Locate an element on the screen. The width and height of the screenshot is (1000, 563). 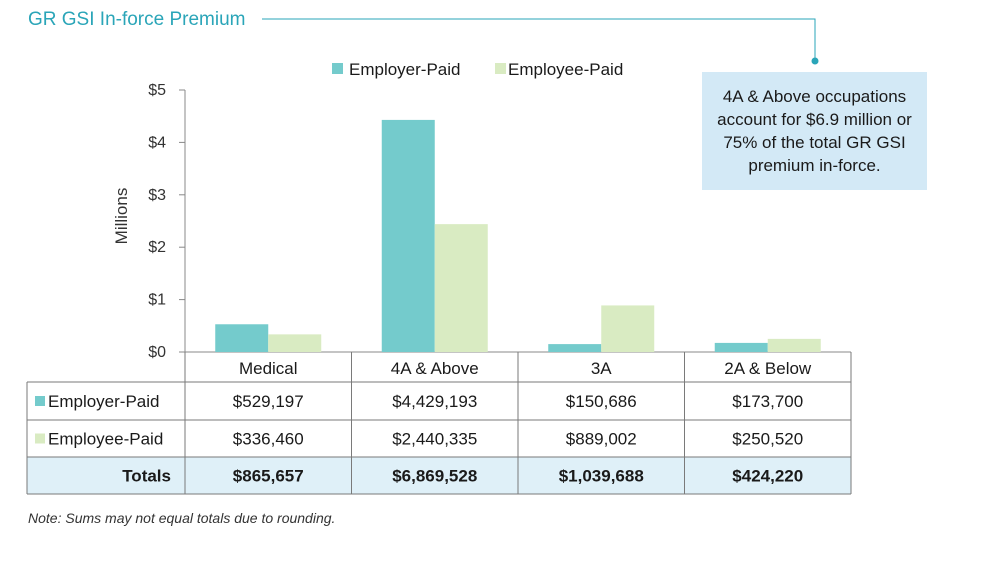
totals-cell: $865,657 is located at coordinates (268, 476).